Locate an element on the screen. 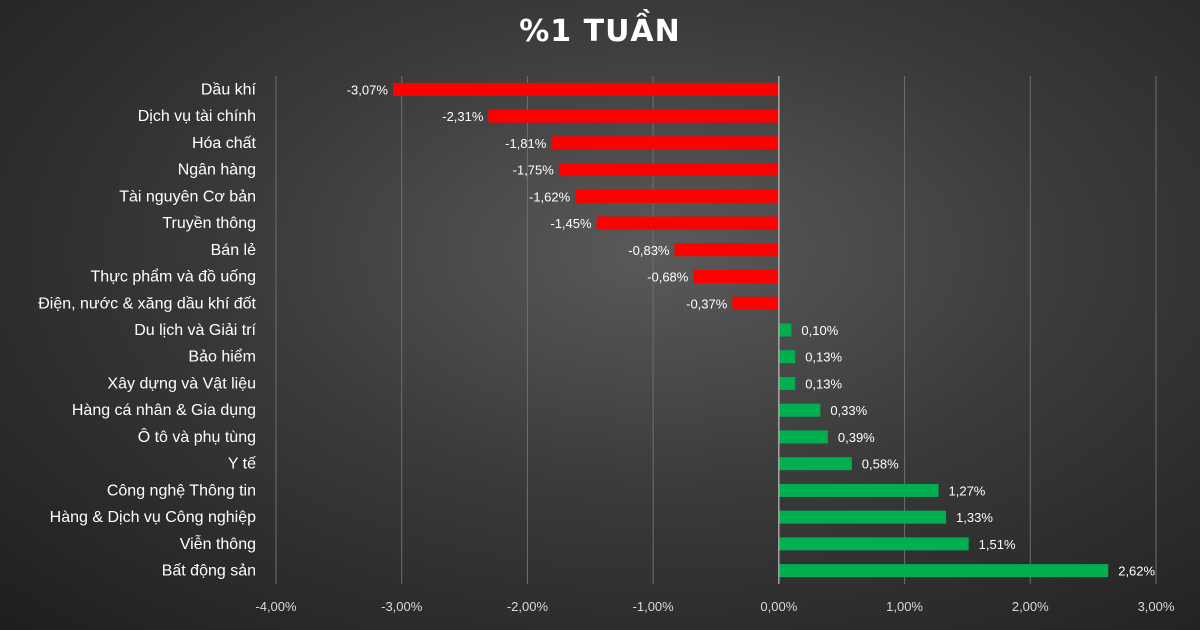 This screenshot has height=630, width=1200. value-label: 2,62% is located at coordinates (1136, 571).